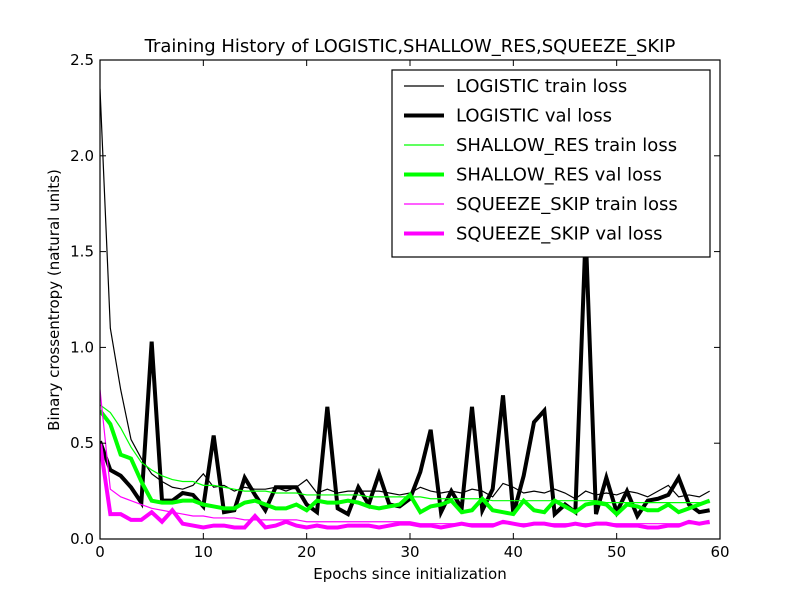  I want to click on y-tick-label: 2.0, so click(82, 156).